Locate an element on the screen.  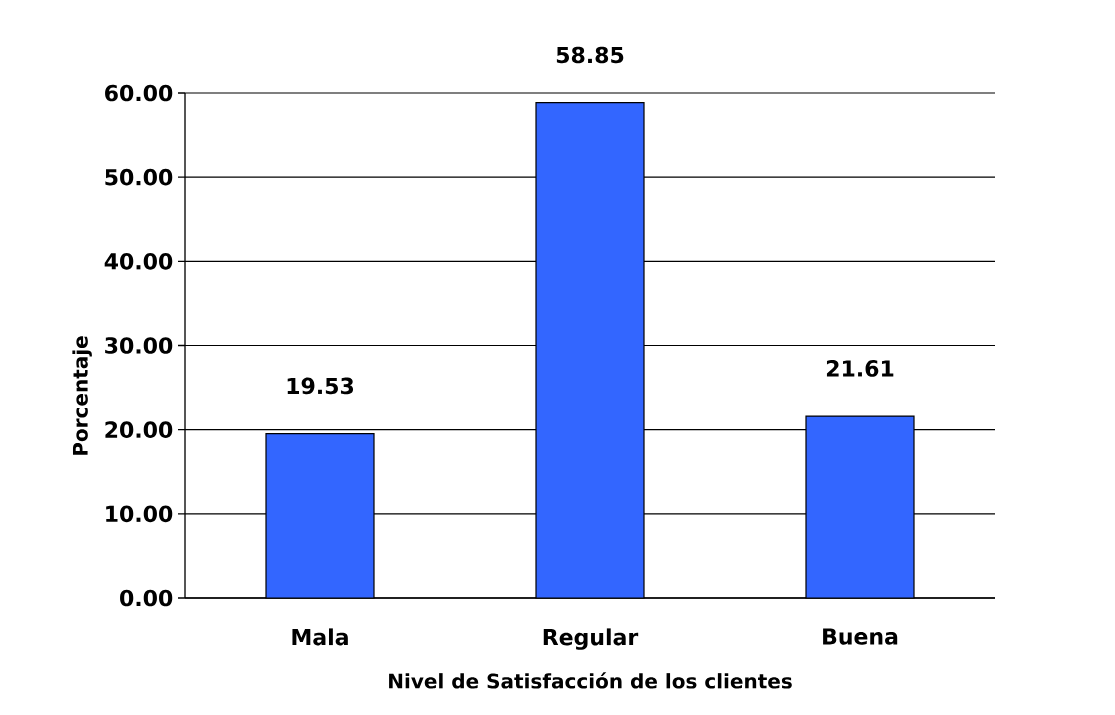
y-tick-label: 50.00 is located at coordinates (139, 177).